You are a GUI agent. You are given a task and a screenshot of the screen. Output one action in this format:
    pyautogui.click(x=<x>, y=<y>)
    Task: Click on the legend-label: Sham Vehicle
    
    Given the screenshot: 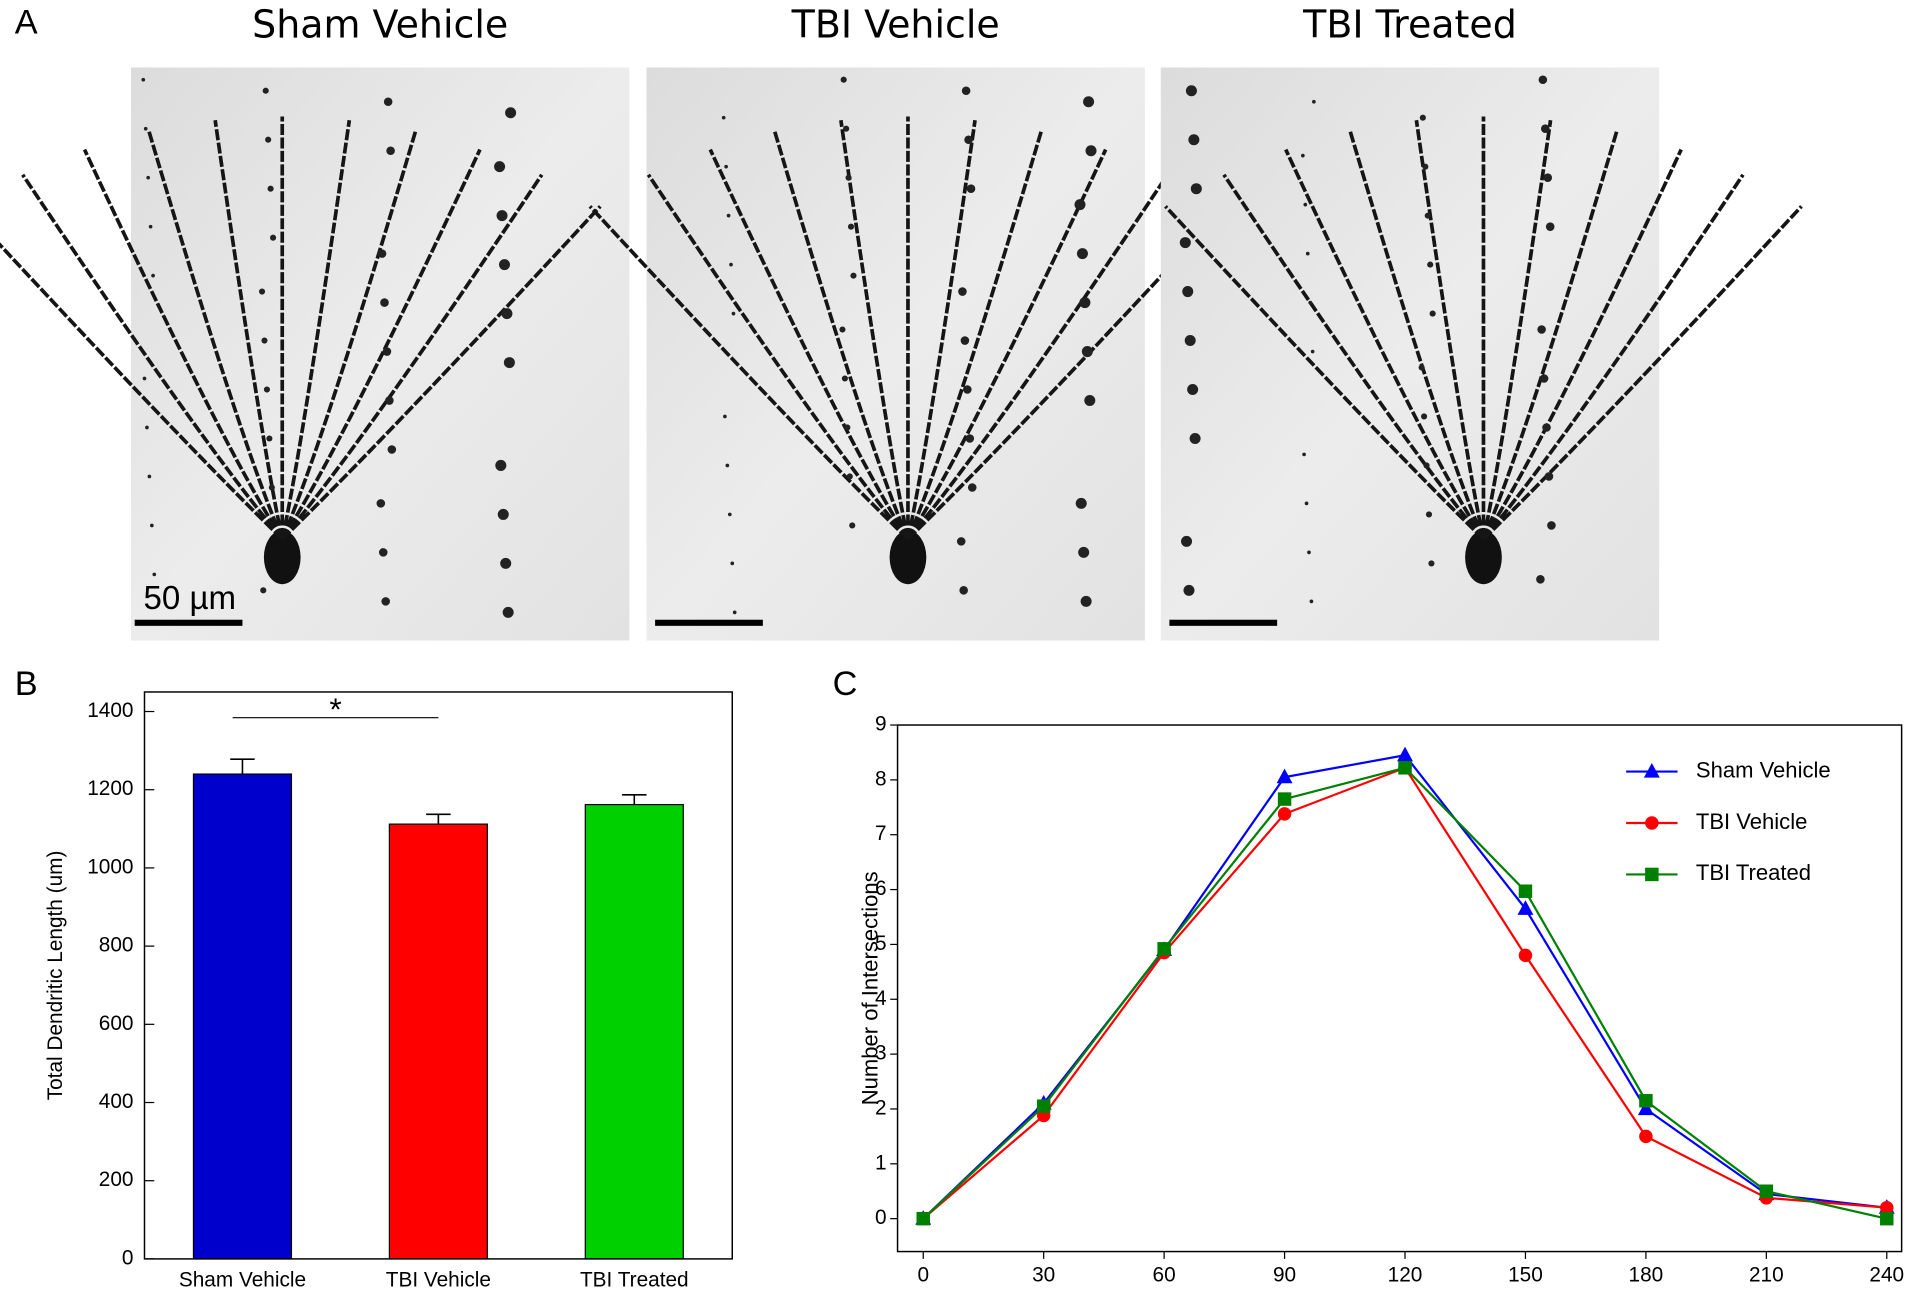 What is the action you would take?
    pyautogui.click(x=1763, y=769)
    